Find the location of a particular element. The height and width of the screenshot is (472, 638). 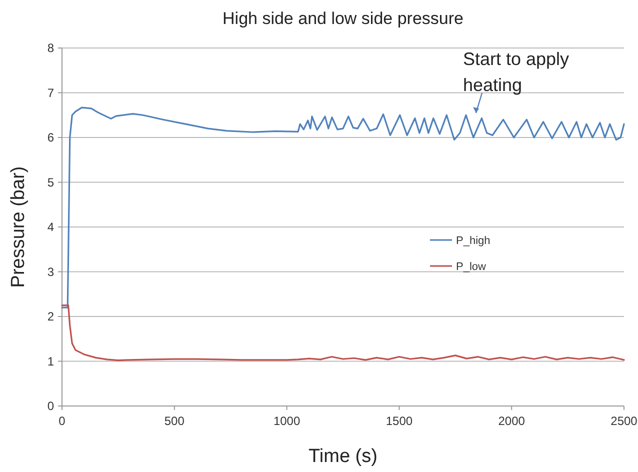

x-tick-label: 500 is located at coordinates (174, 421).